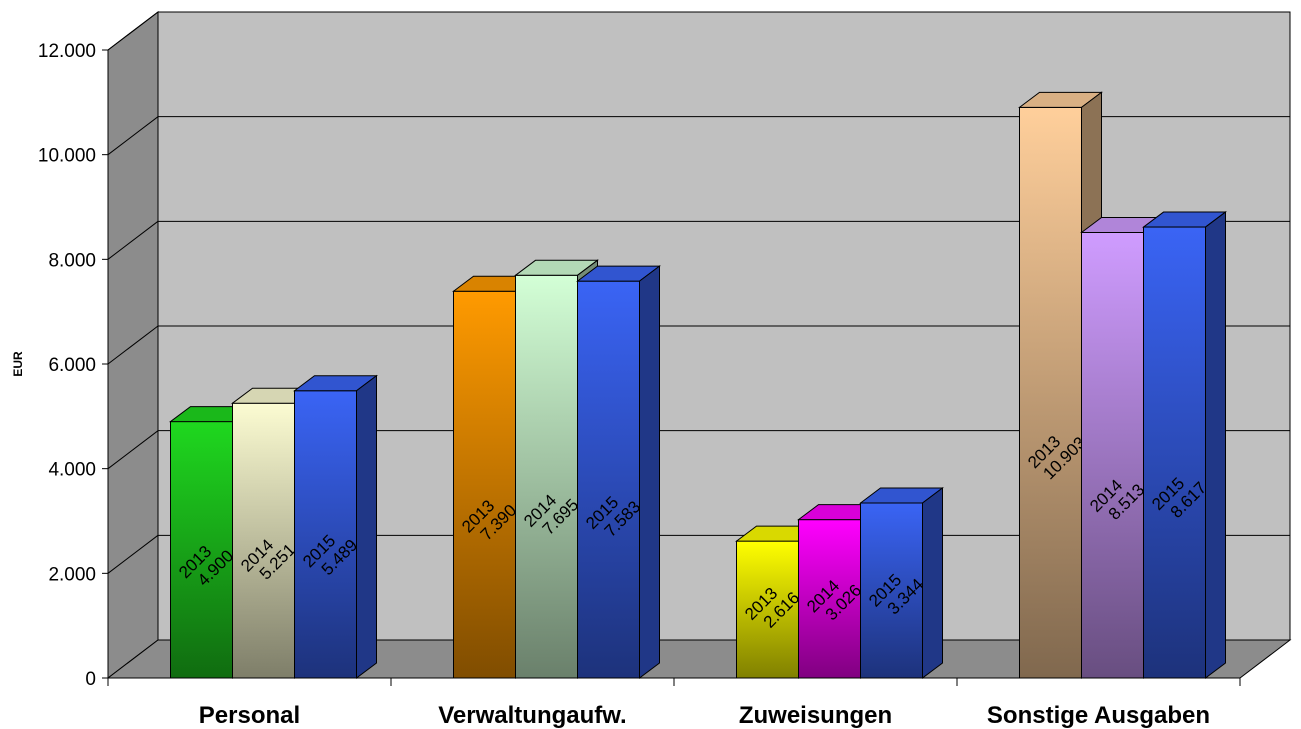 Image resolution: width=1301 pixels, height=729 pixels. What do you see at coordinates (18, 364) in the screenshot?
I see `y-axis-label: EUR` at bounding box center [18, 364].